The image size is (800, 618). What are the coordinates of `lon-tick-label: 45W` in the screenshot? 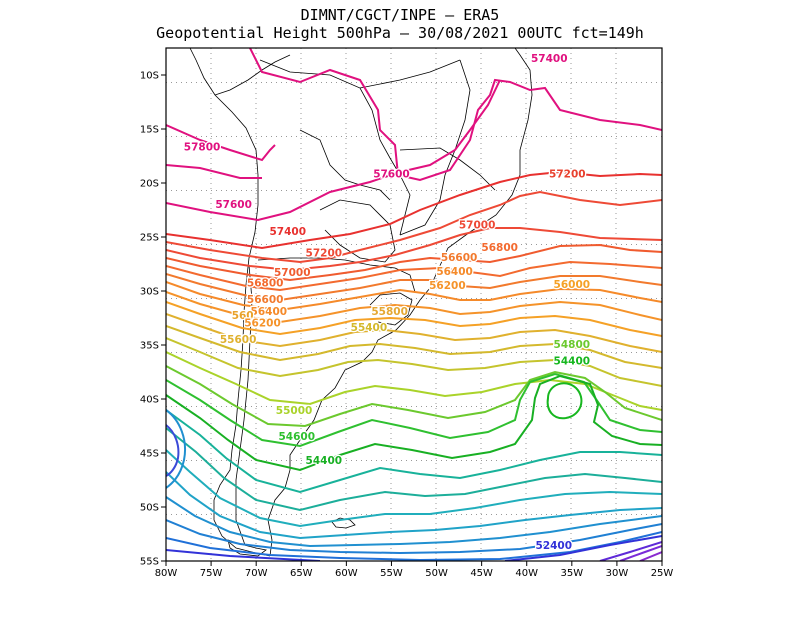 It's located at (481, 573).